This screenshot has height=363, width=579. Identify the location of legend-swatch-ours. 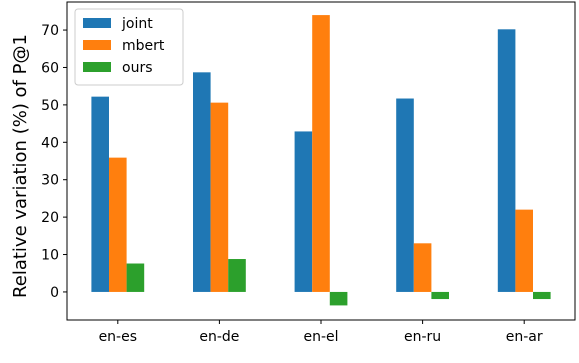
(97, 67).